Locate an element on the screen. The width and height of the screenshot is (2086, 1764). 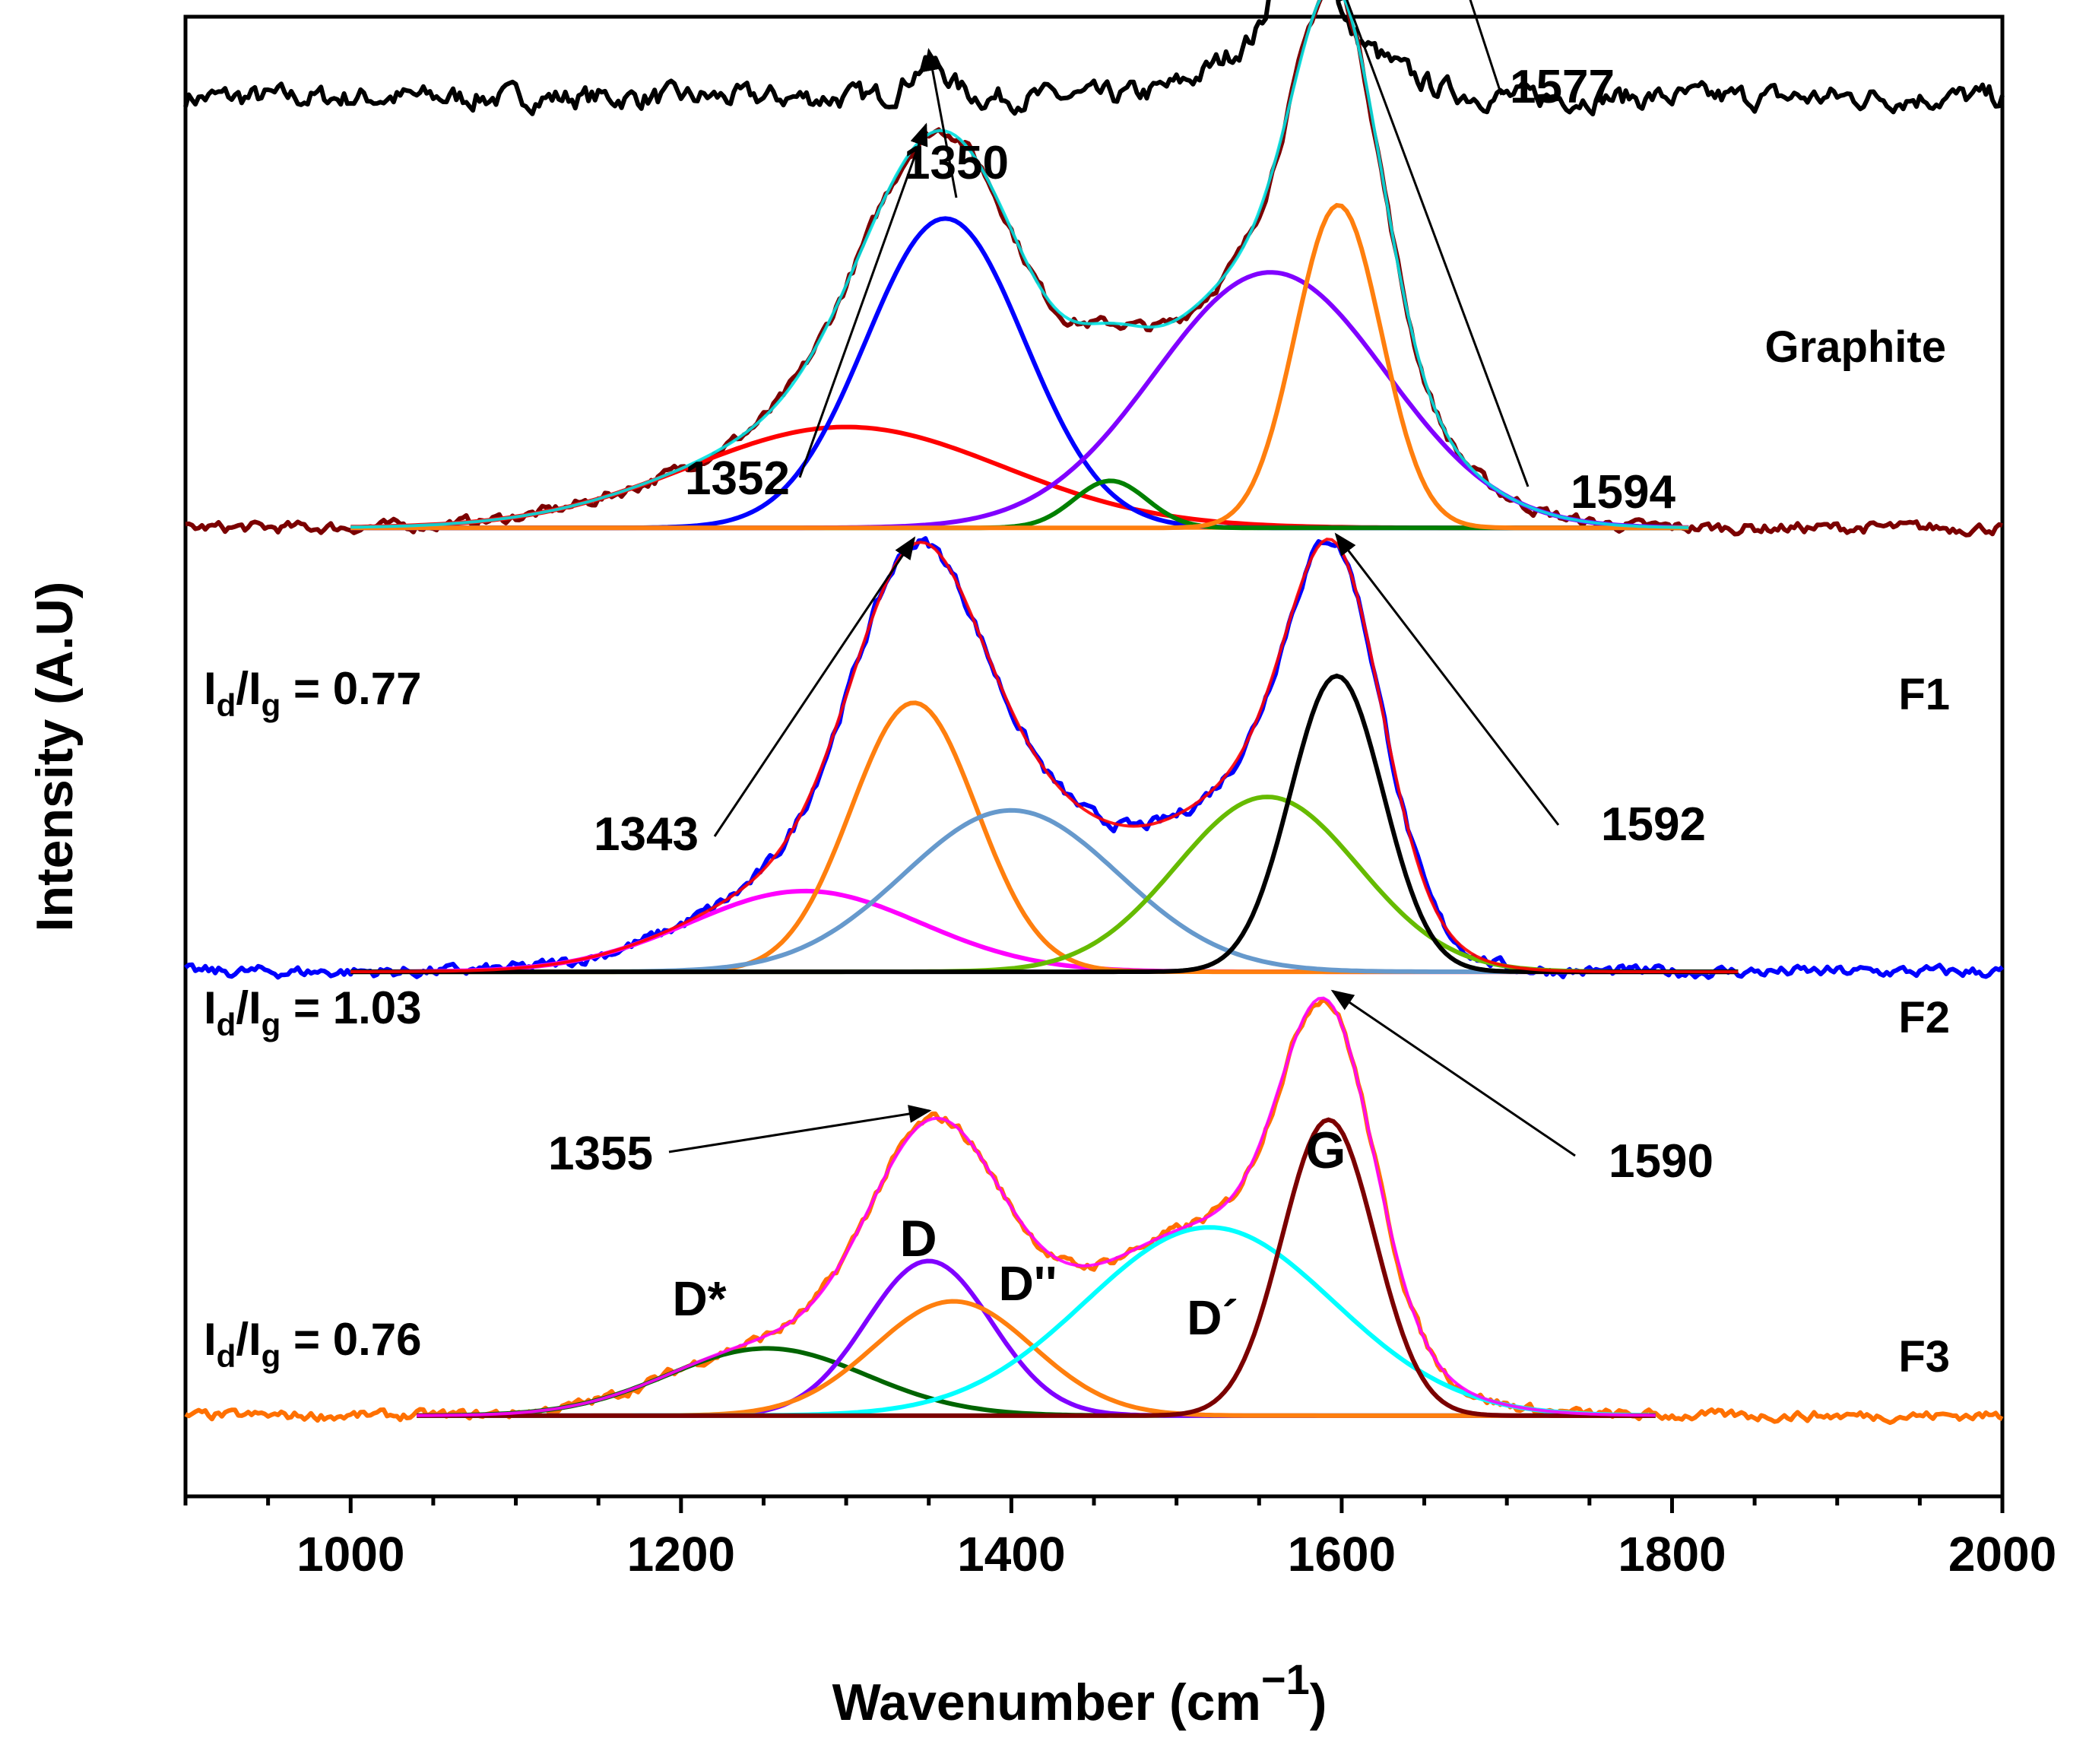
ratio-f2-val: = 1.03 is located at coordinates (351, 1007).